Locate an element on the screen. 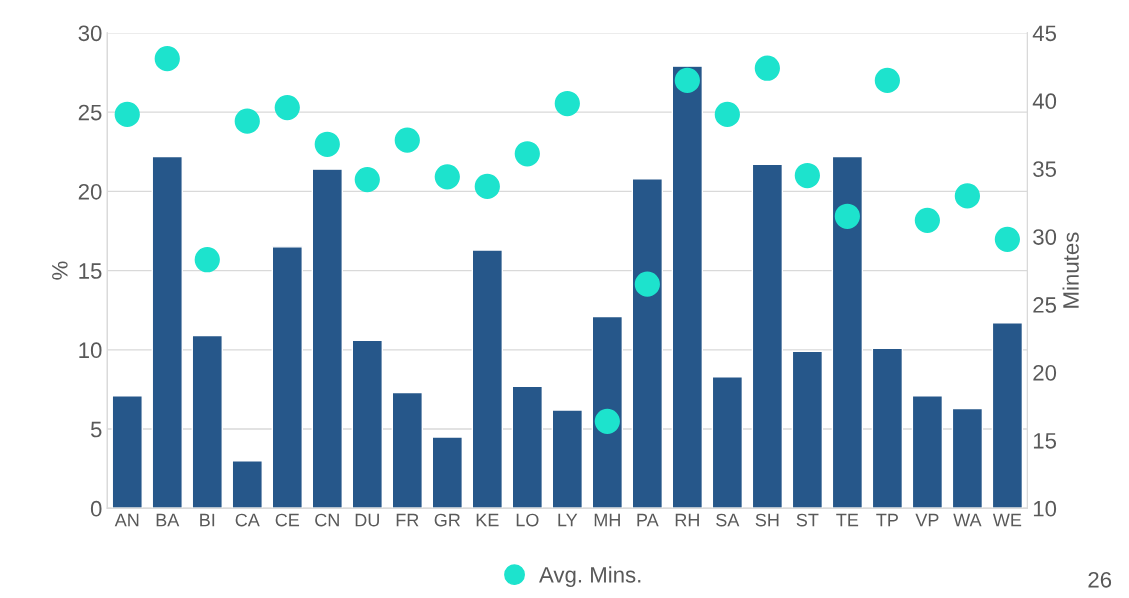 The image size is (1129, 598). y-tick-label: 25 is located at coordinates (90, 112).